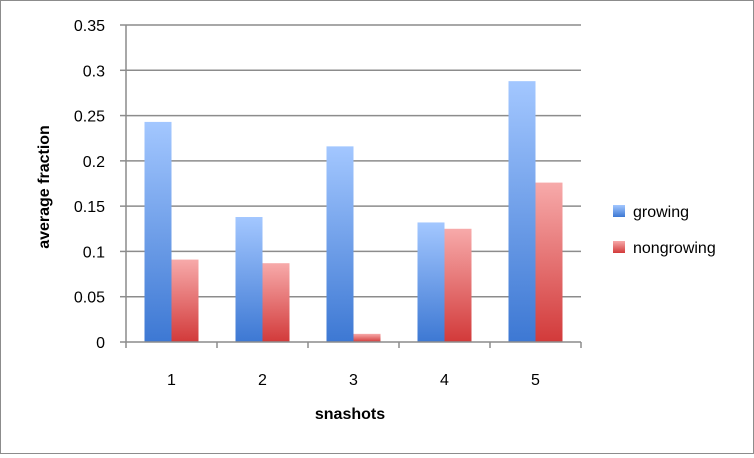 This screenshot has height=458, width=754. What do you see at coordinates (661, 212) in the screenshot?
I see `legend-label-growing: growing` at bounding box center [661, 212].